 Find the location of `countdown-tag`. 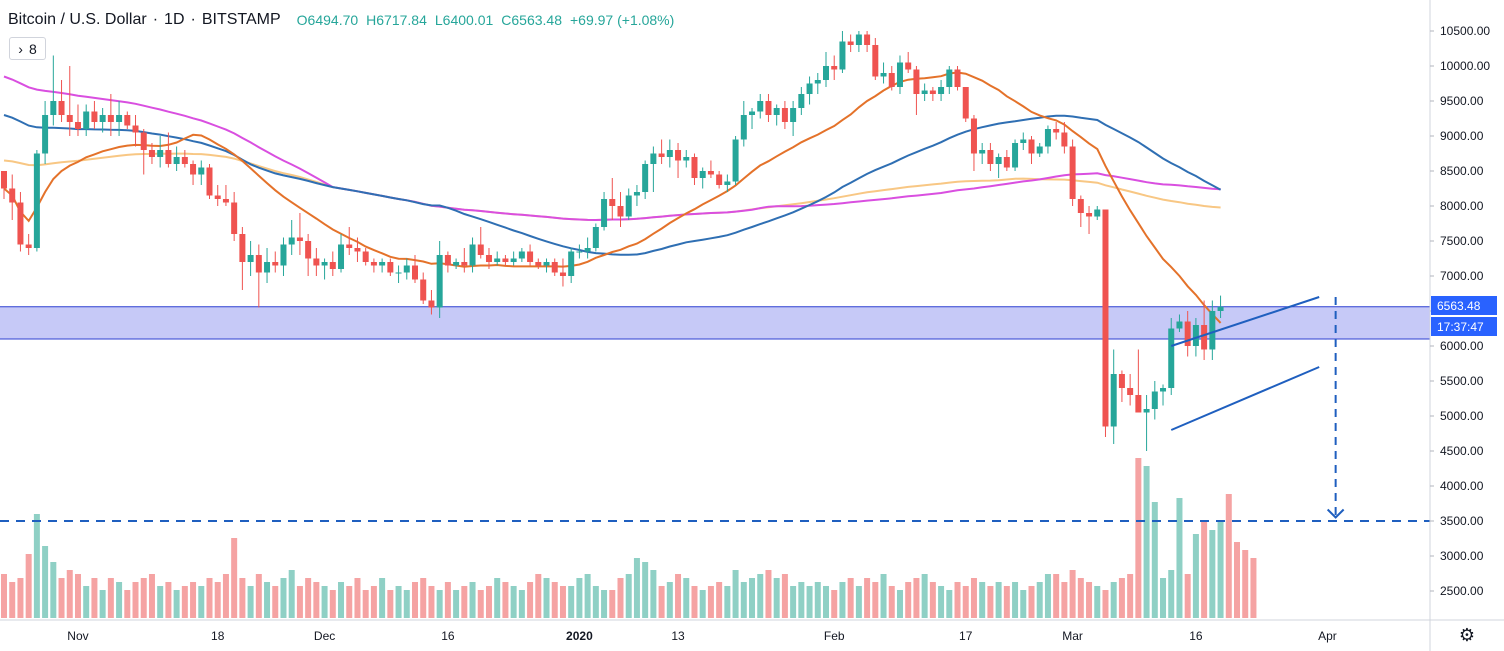

countdown-tag is located at coordinates (1464, 326).